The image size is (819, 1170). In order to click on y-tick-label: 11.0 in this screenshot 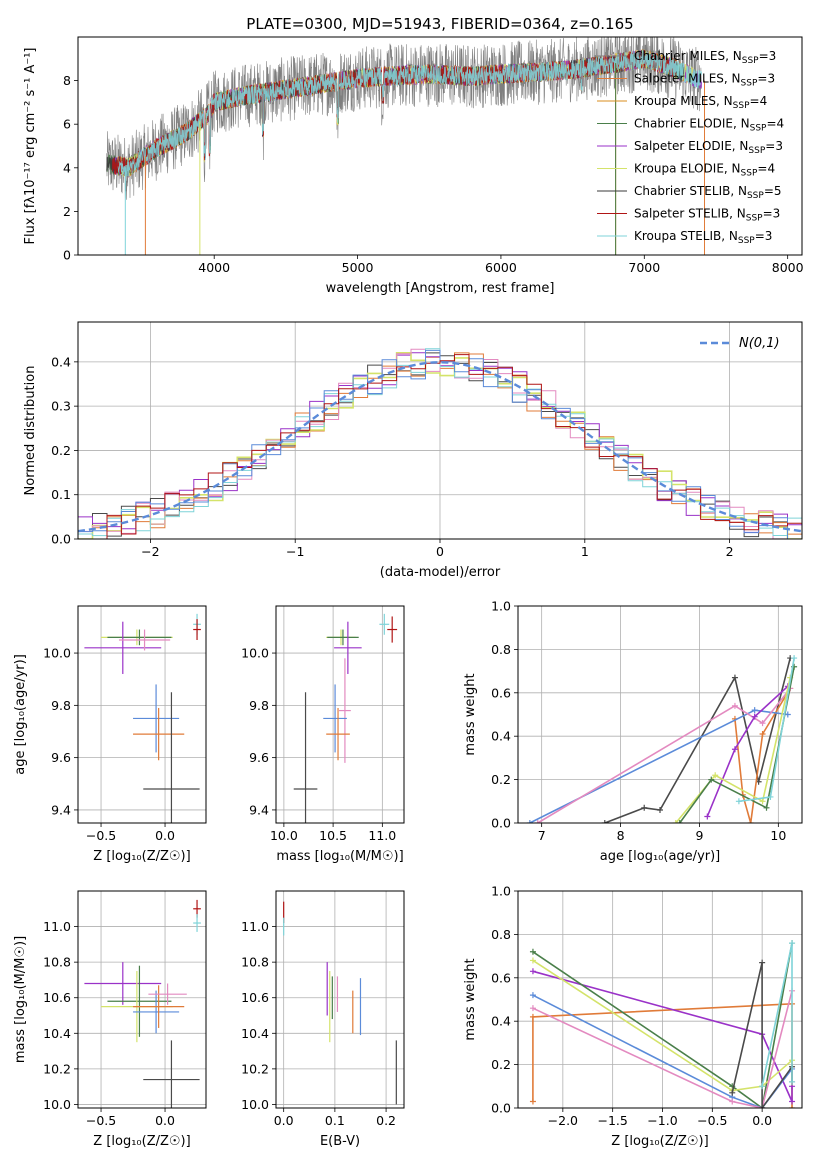, I will do `click(255, 926)`.